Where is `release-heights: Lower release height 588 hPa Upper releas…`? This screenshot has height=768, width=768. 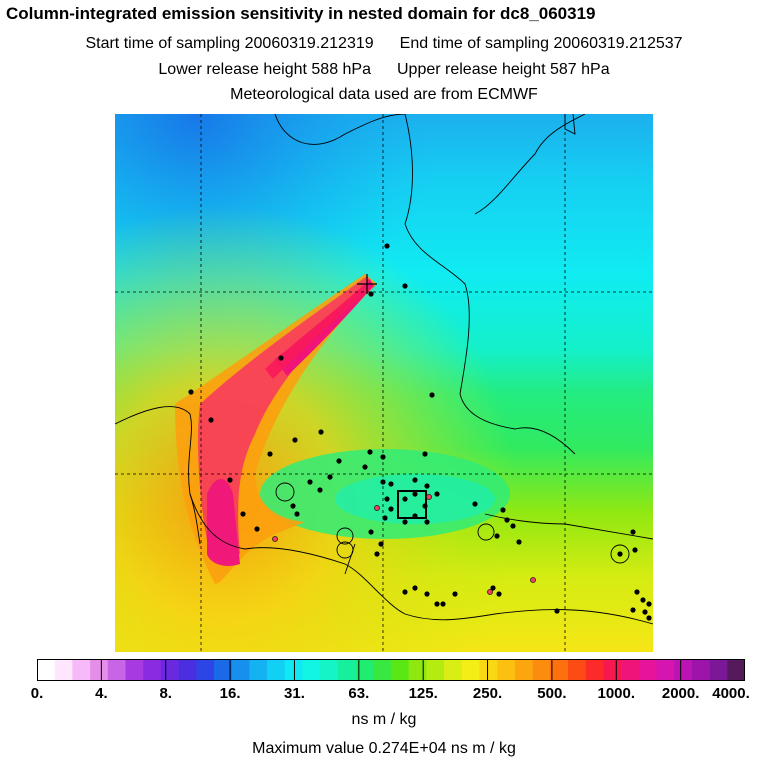
release-heights: Lower release height 588 hPa Upper releas… is located at coordinates (384, 70).